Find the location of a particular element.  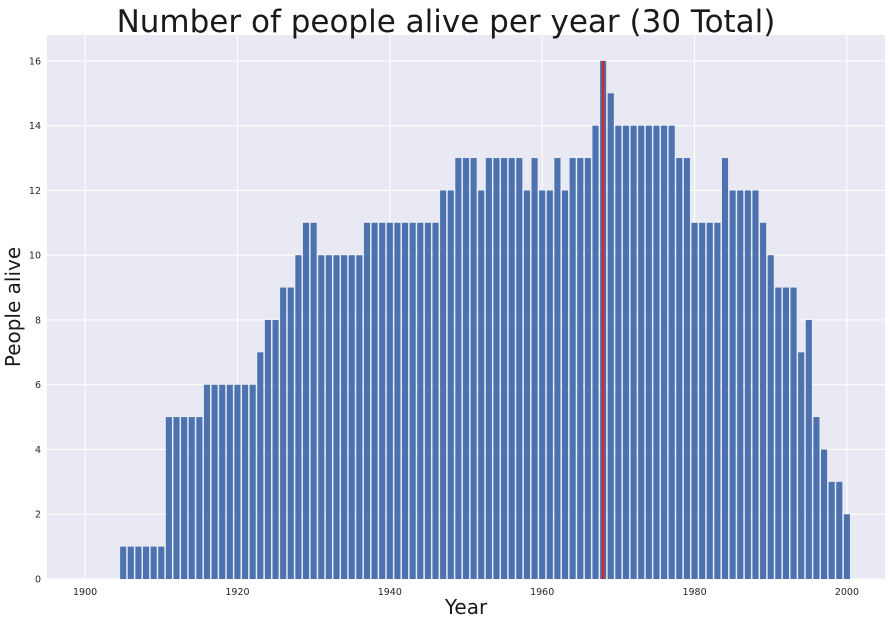

bar-1927 is located at coordinates (290, 433).